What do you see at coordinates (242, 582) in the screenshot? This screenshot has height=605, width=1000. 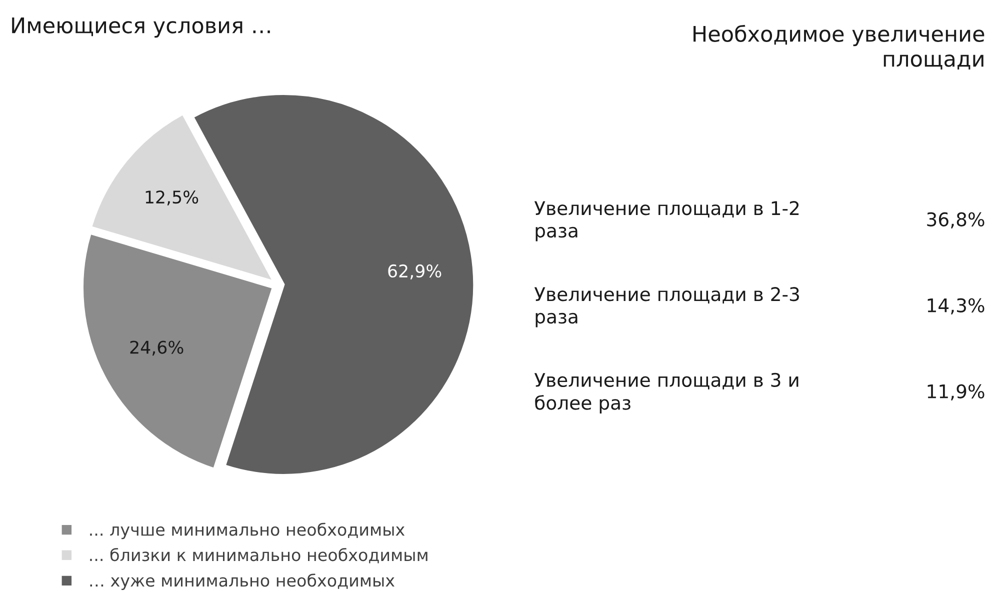 I see `legend-label: … хуже минимально необходимых` at bounding box center [242, 582].